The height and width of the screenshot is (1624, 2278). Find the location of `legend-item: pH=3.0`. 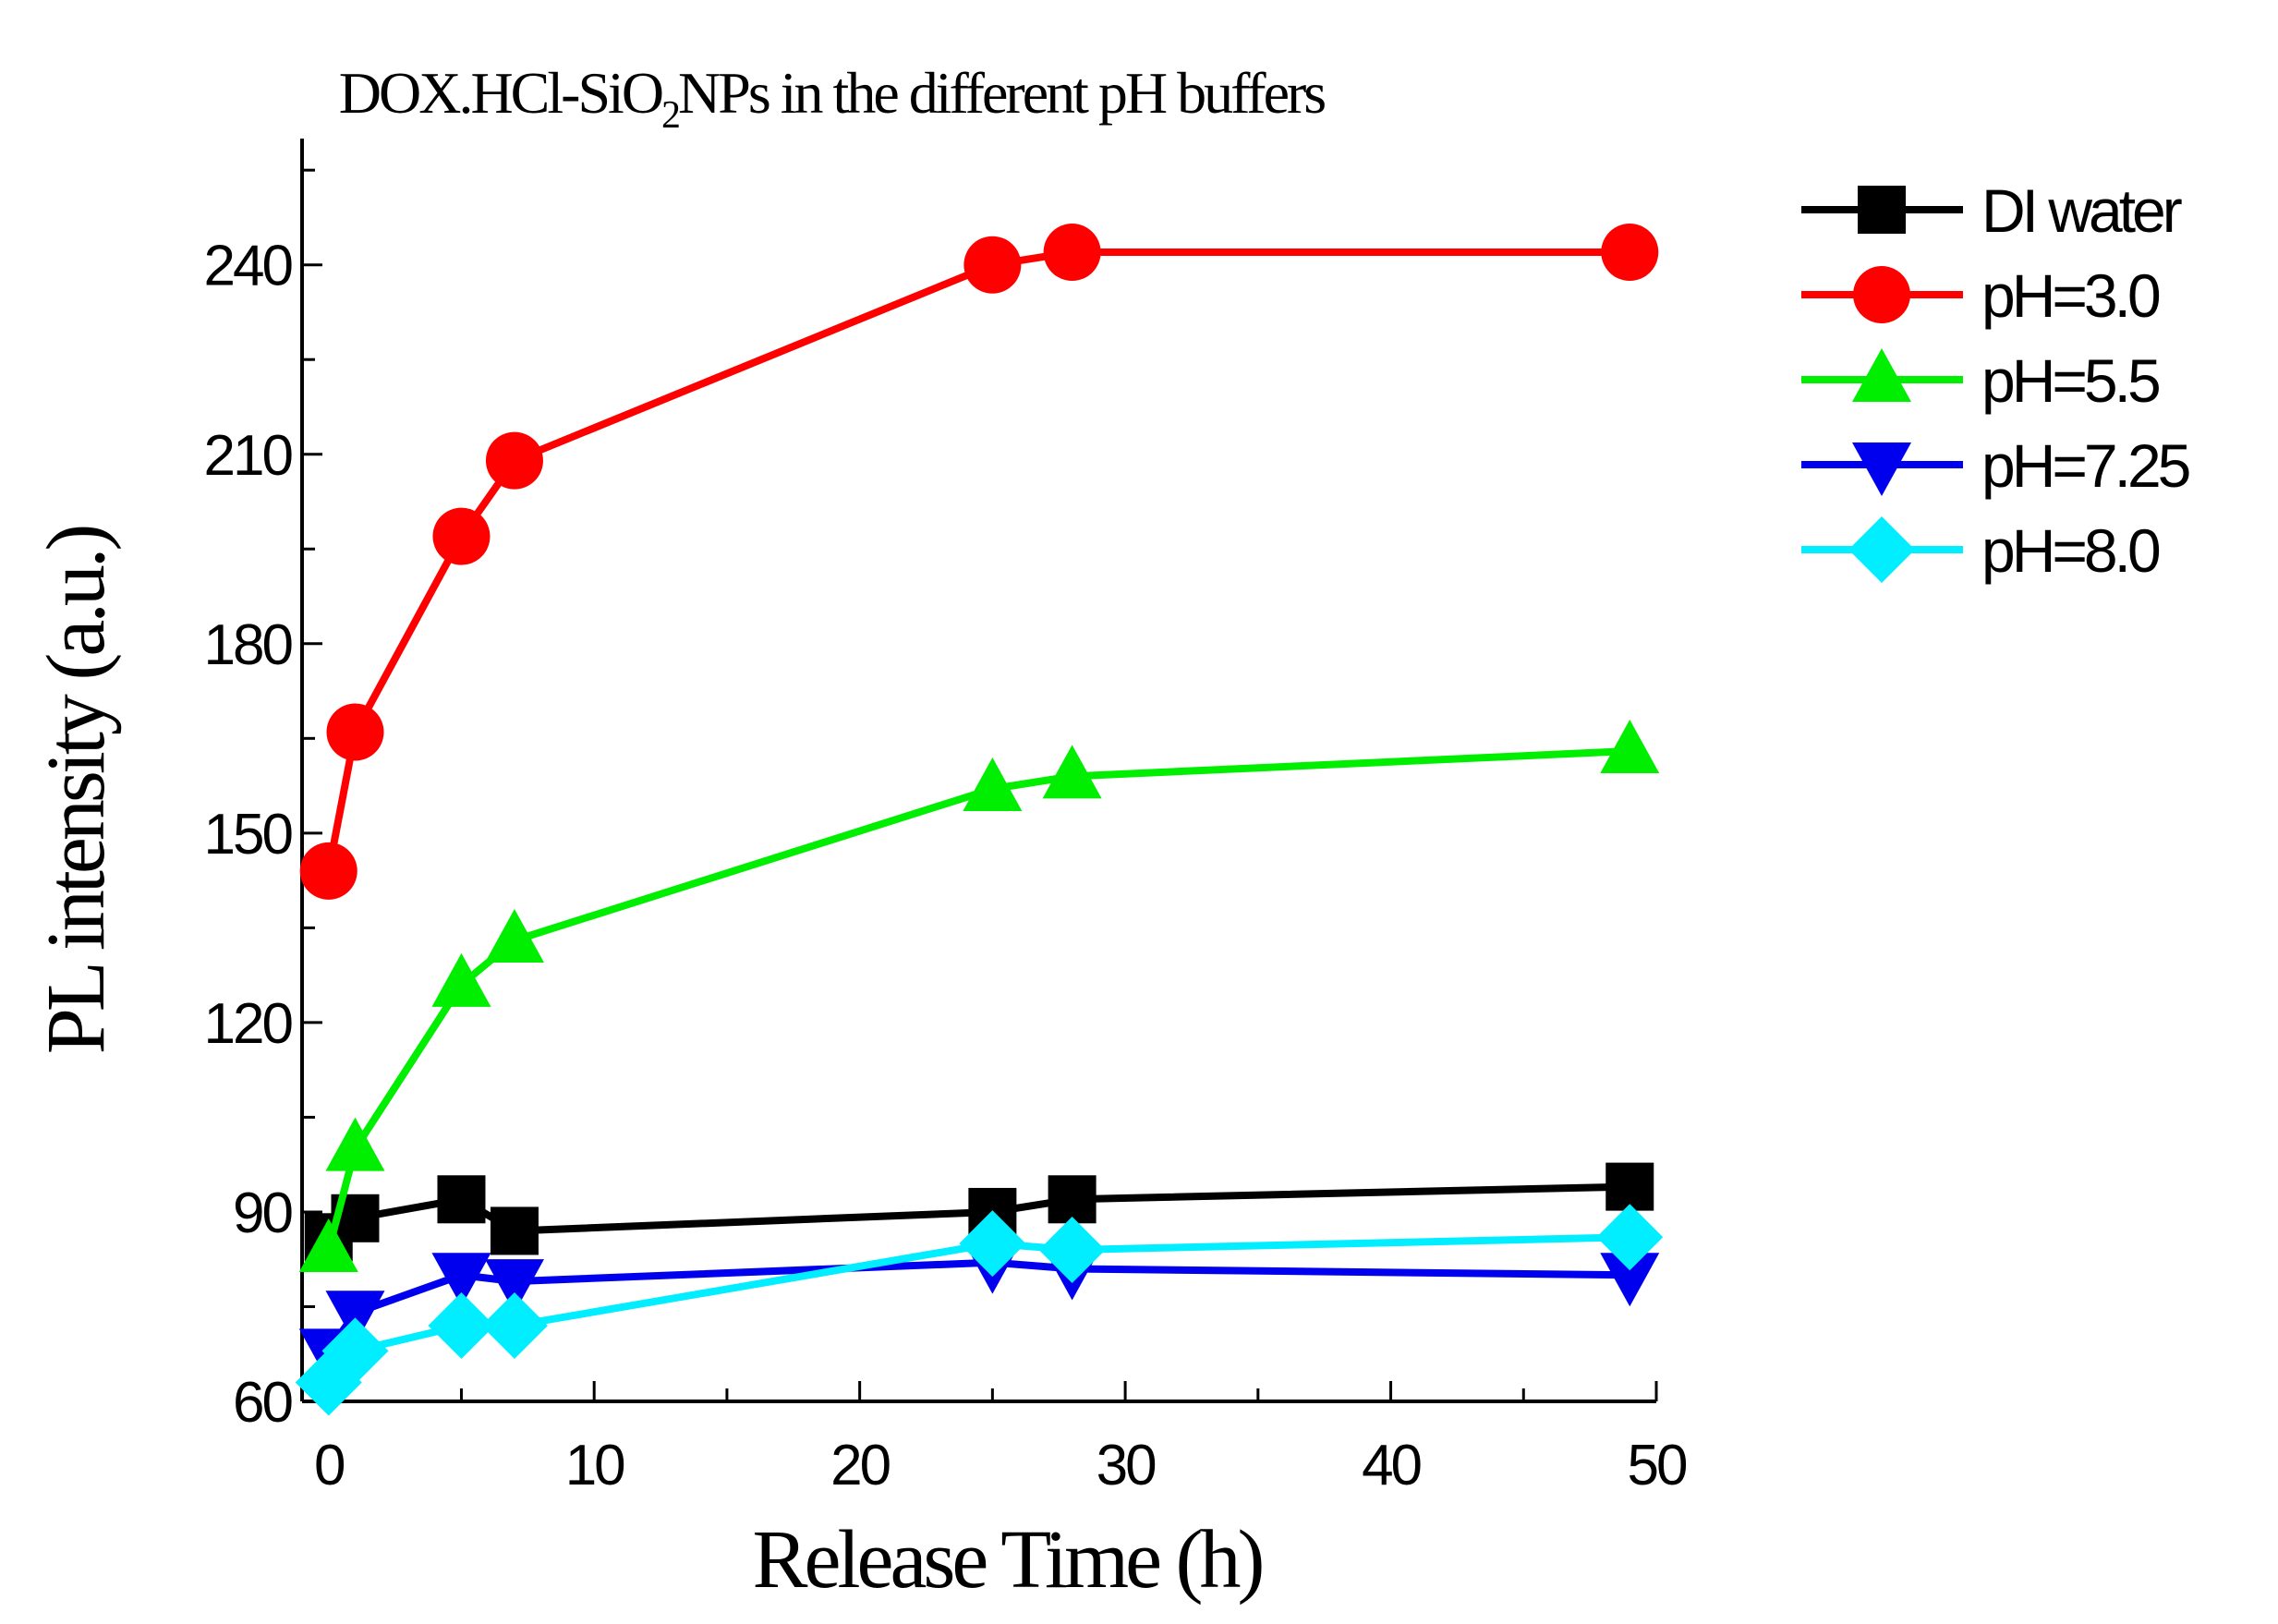

legend-item: pH=3.0 is located at coordinates (1982, 296).